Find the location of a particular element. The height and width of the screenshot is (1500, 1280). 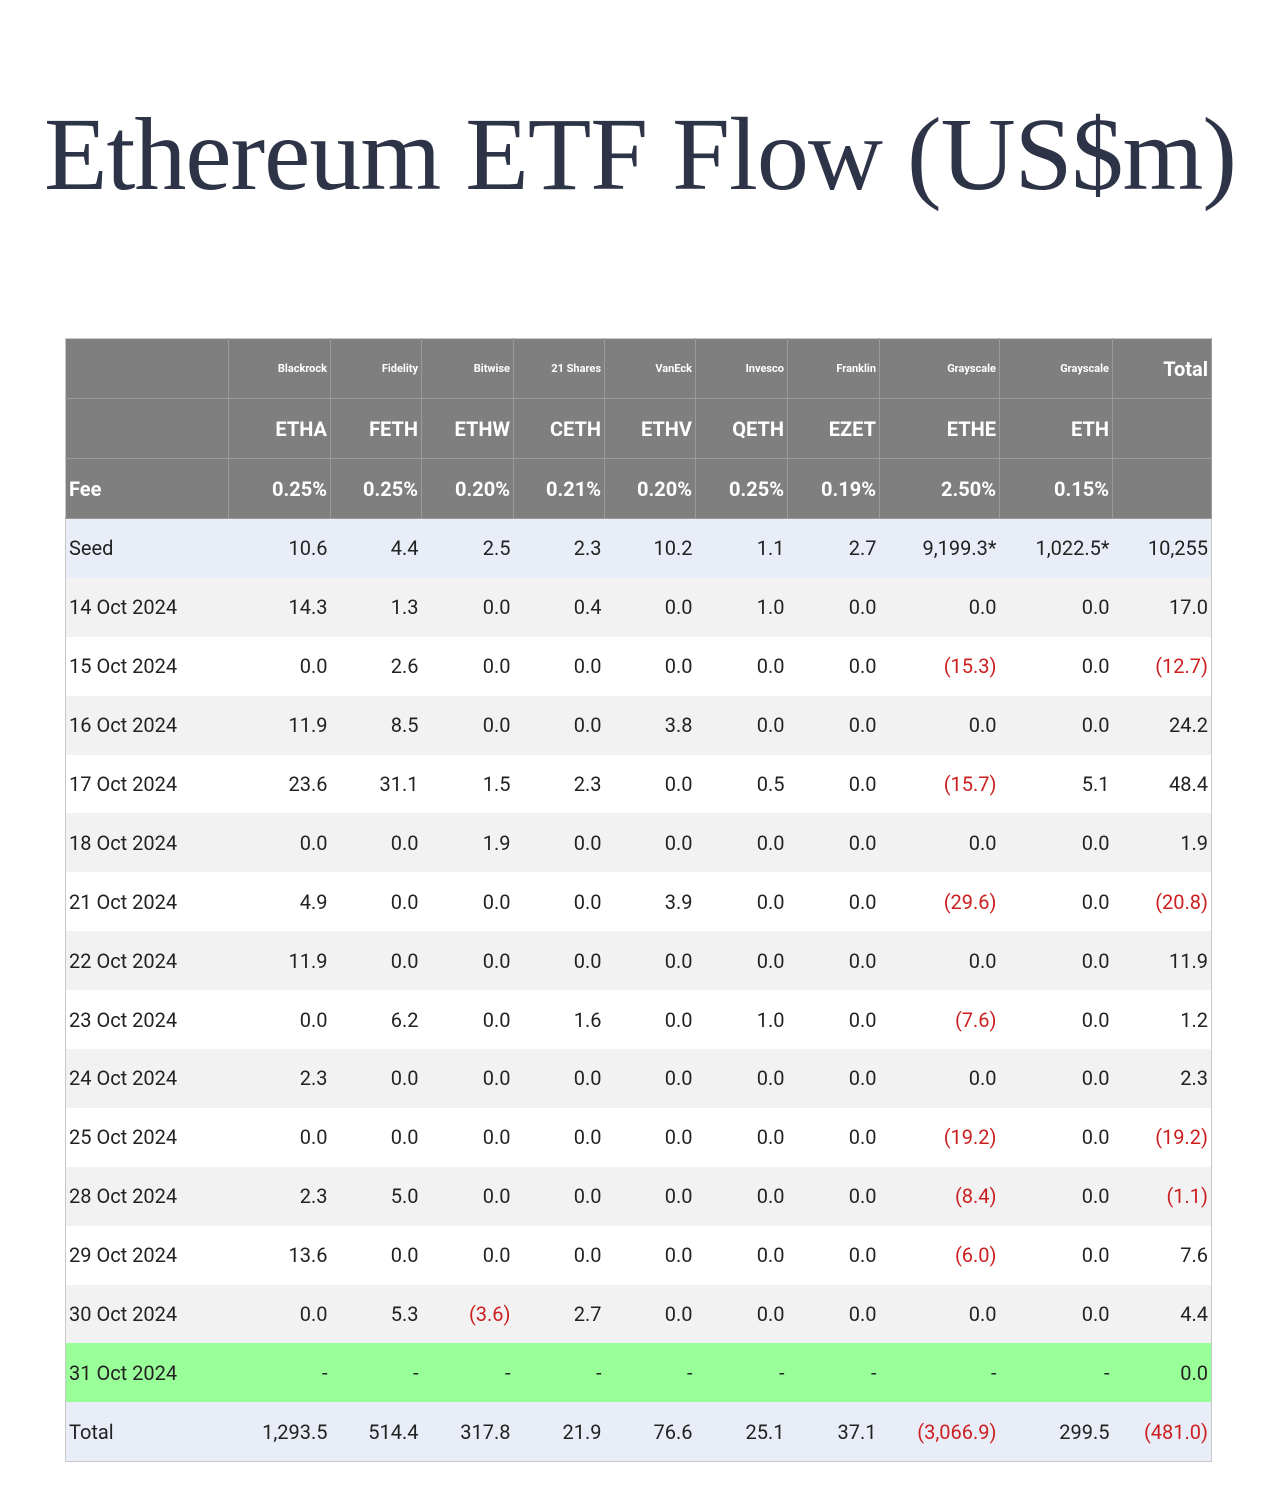

ticker: QETH is located at coordinates (741, 428).